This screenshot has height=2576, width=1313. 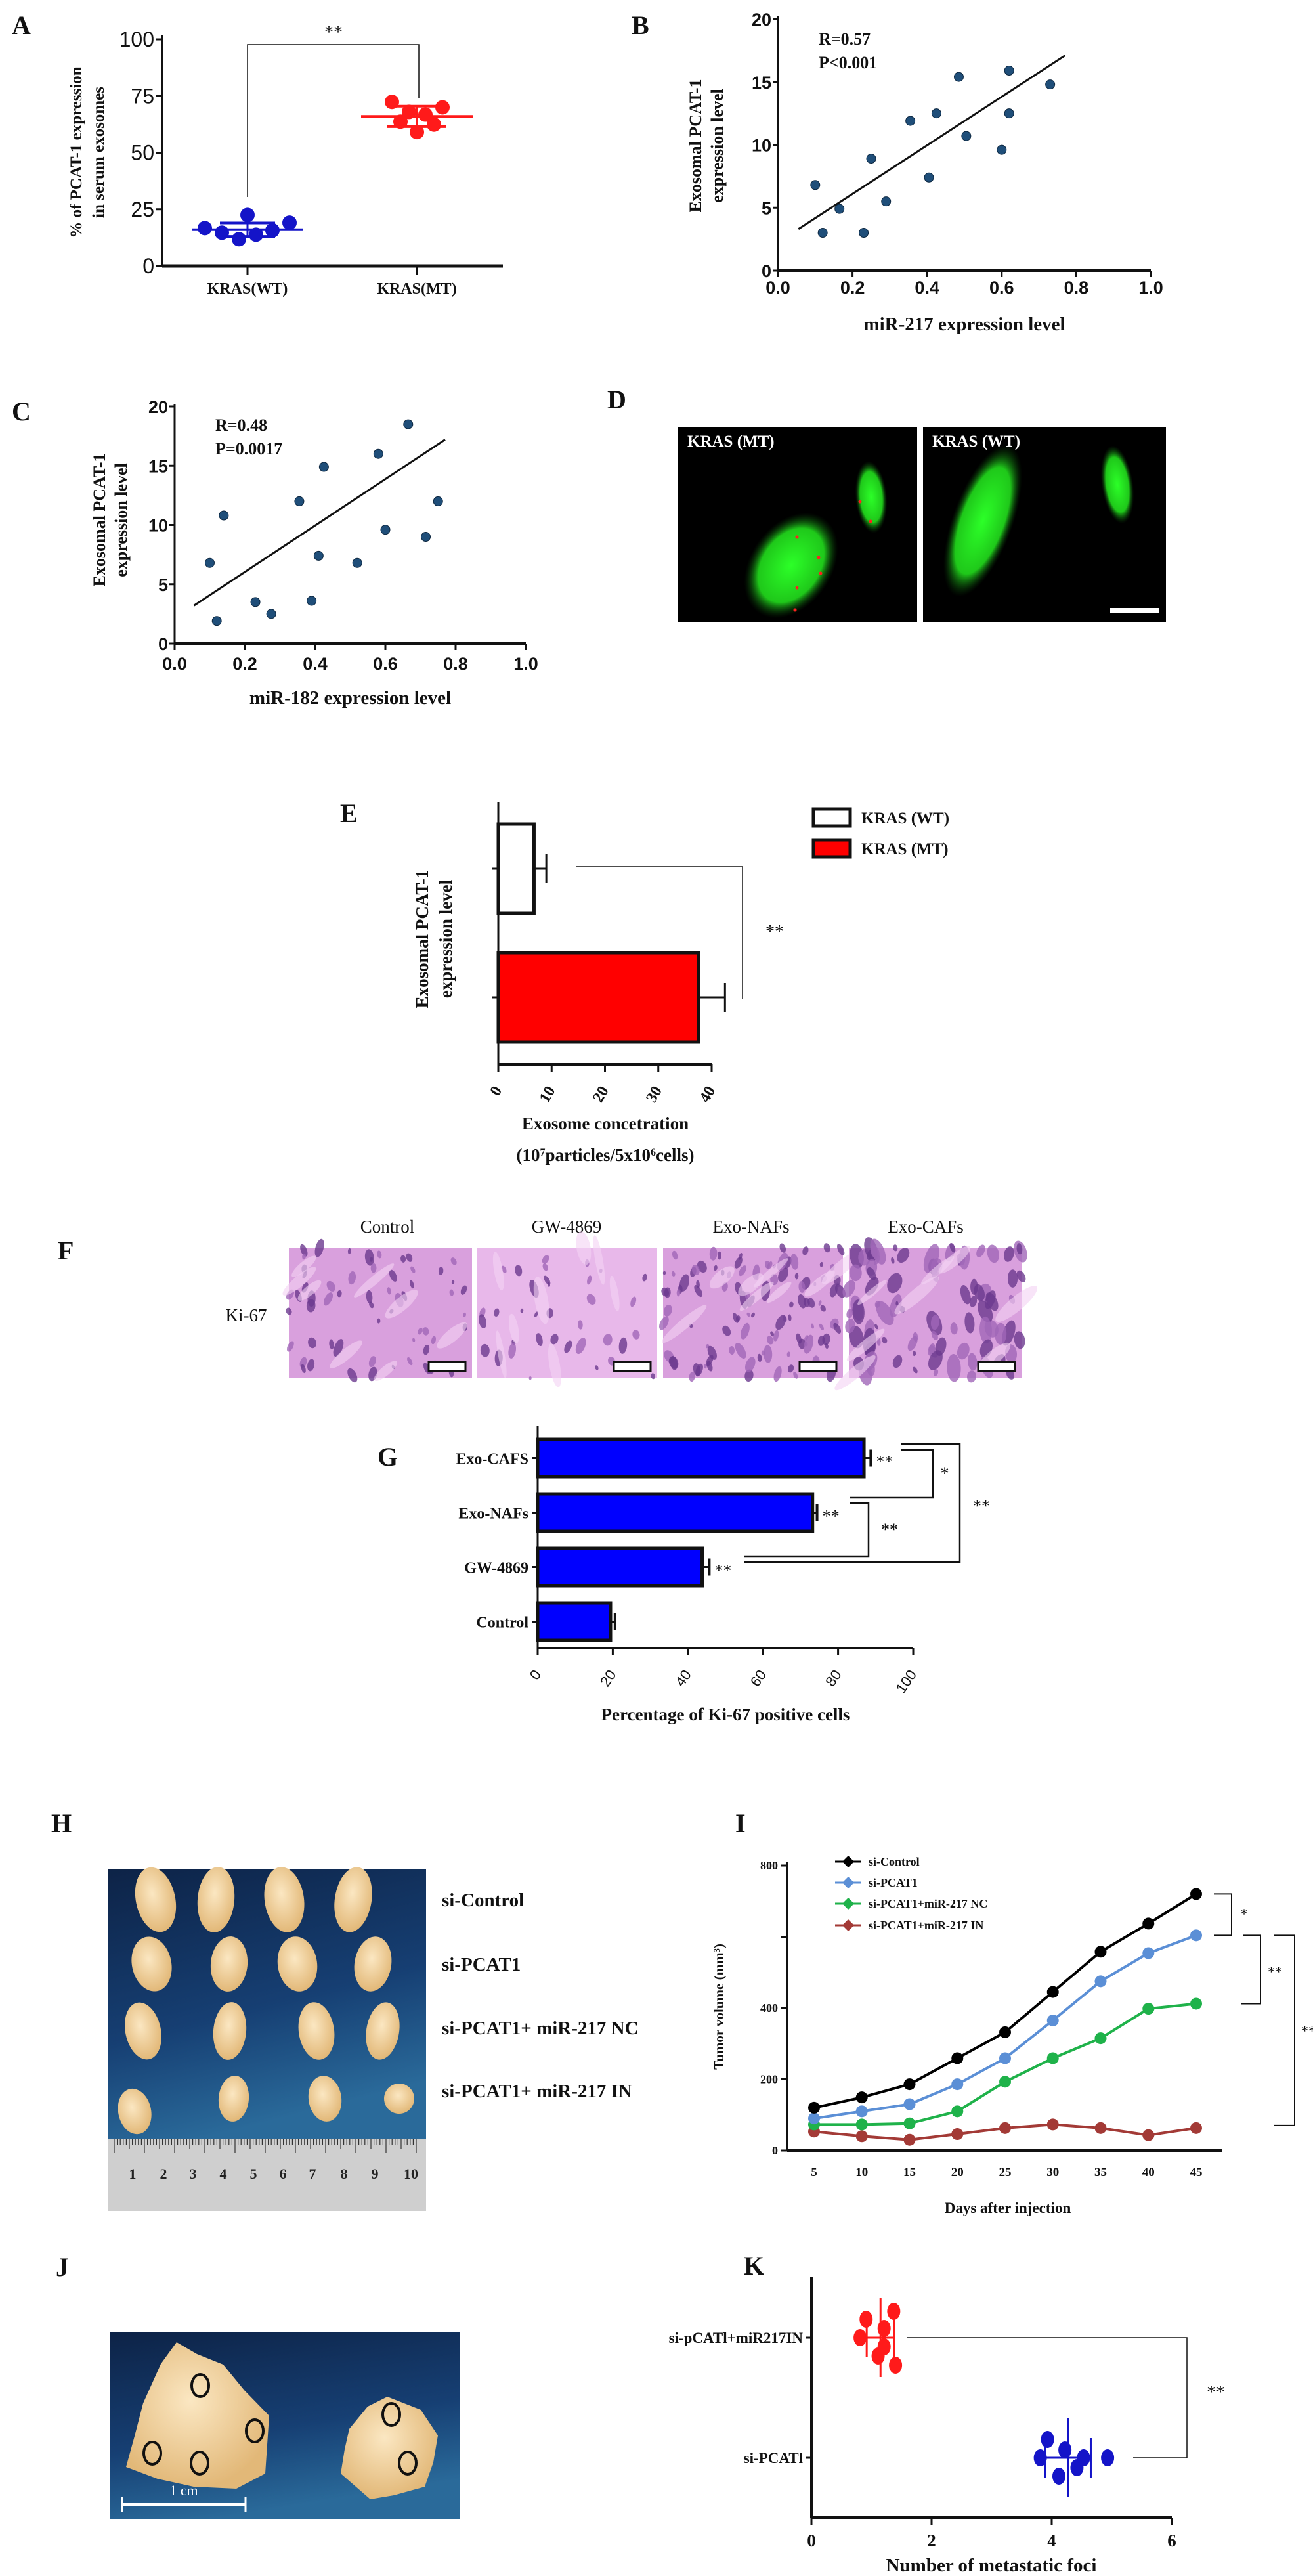 I want to click on comparison-label: **, so click(x=890, y=1529).